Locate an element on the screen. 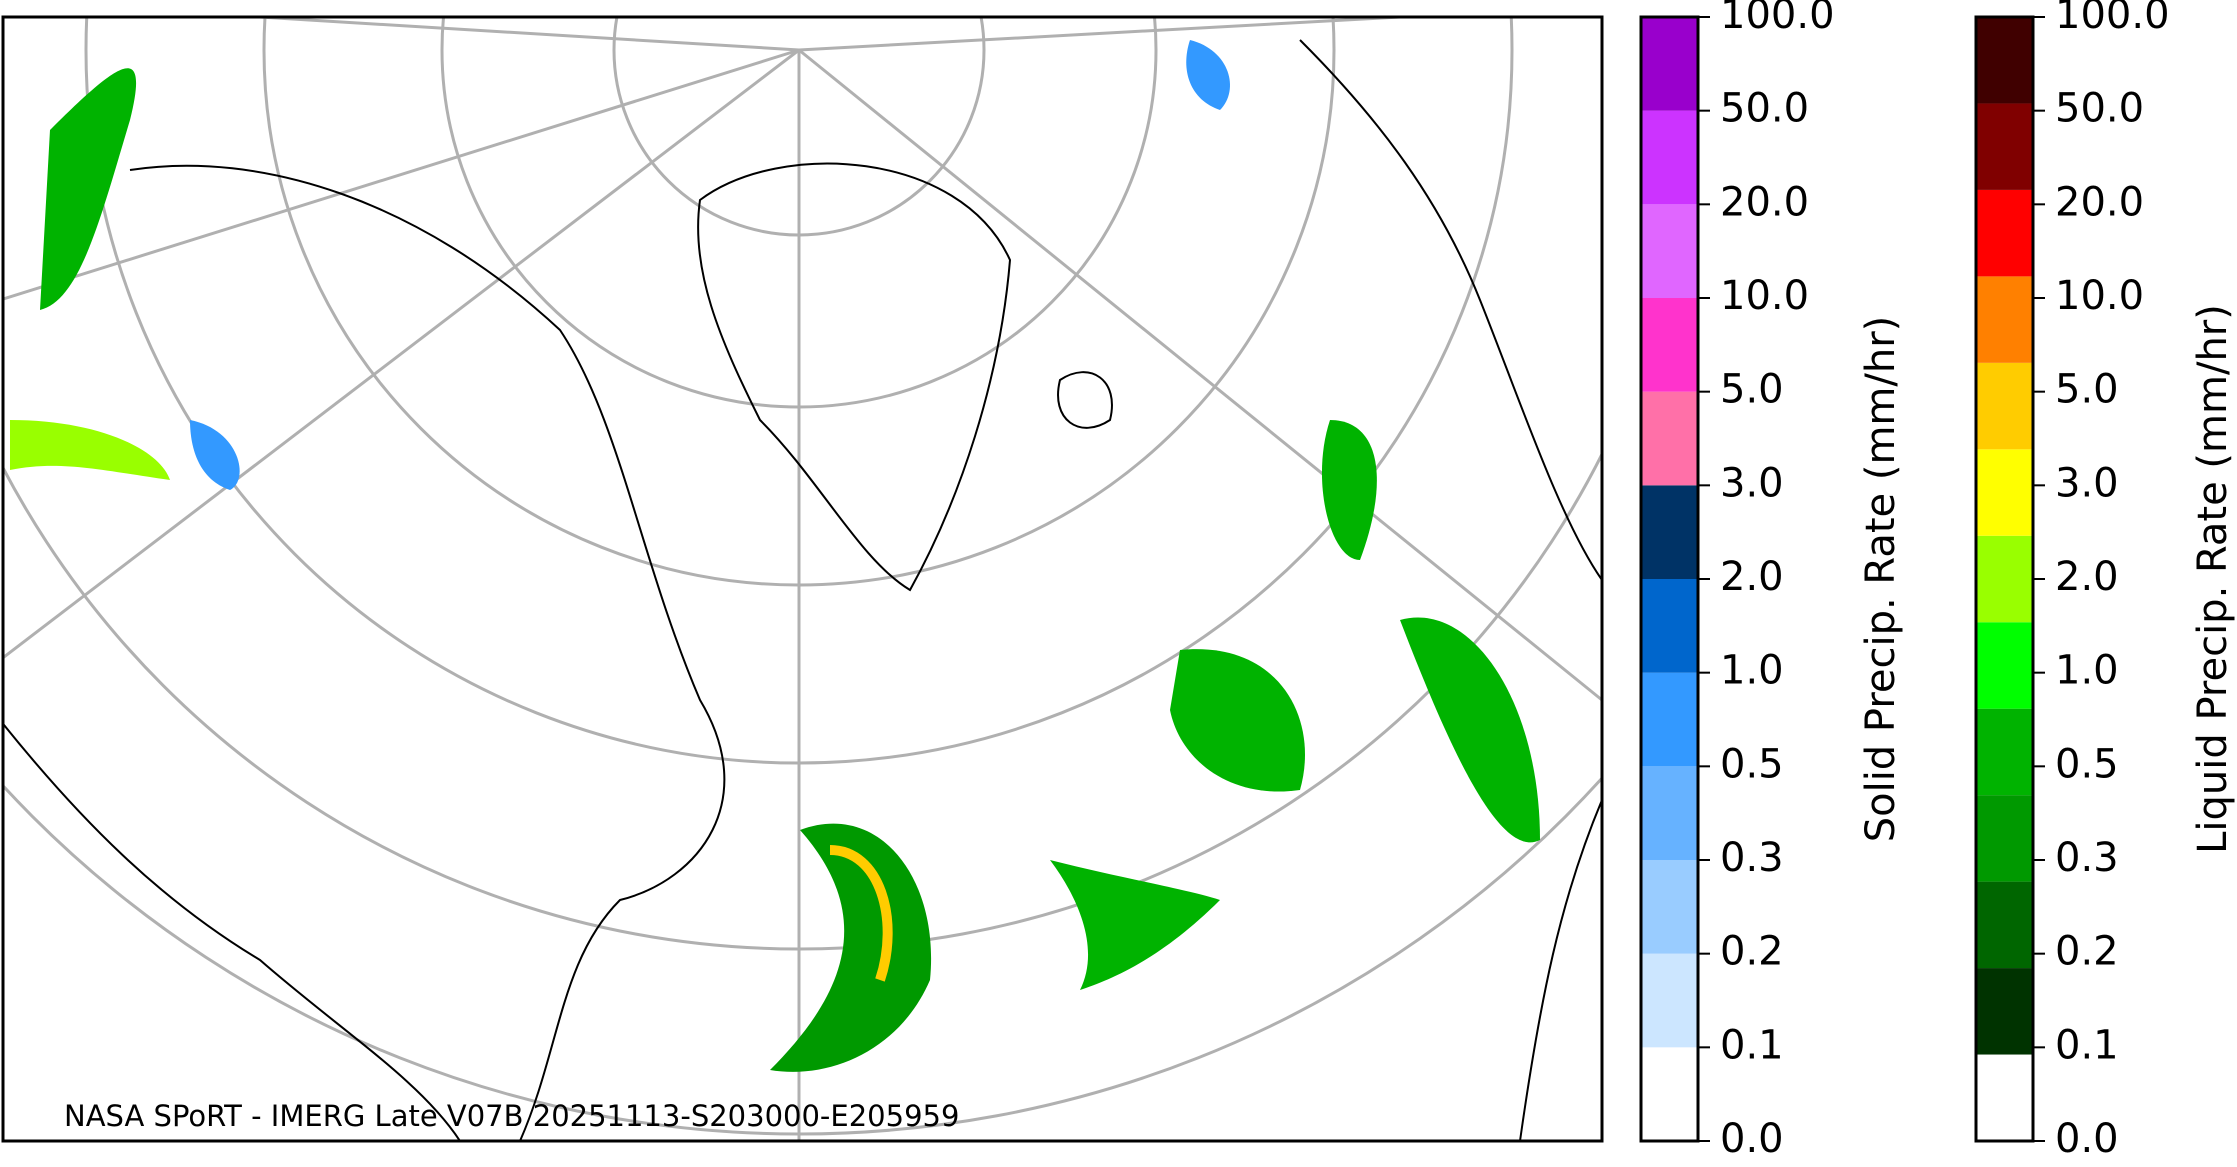 The image size is (2237, 1167). colorbar-label: Liquid Precip. Rate (mm/hr) is located at coordinates (2213, 579).